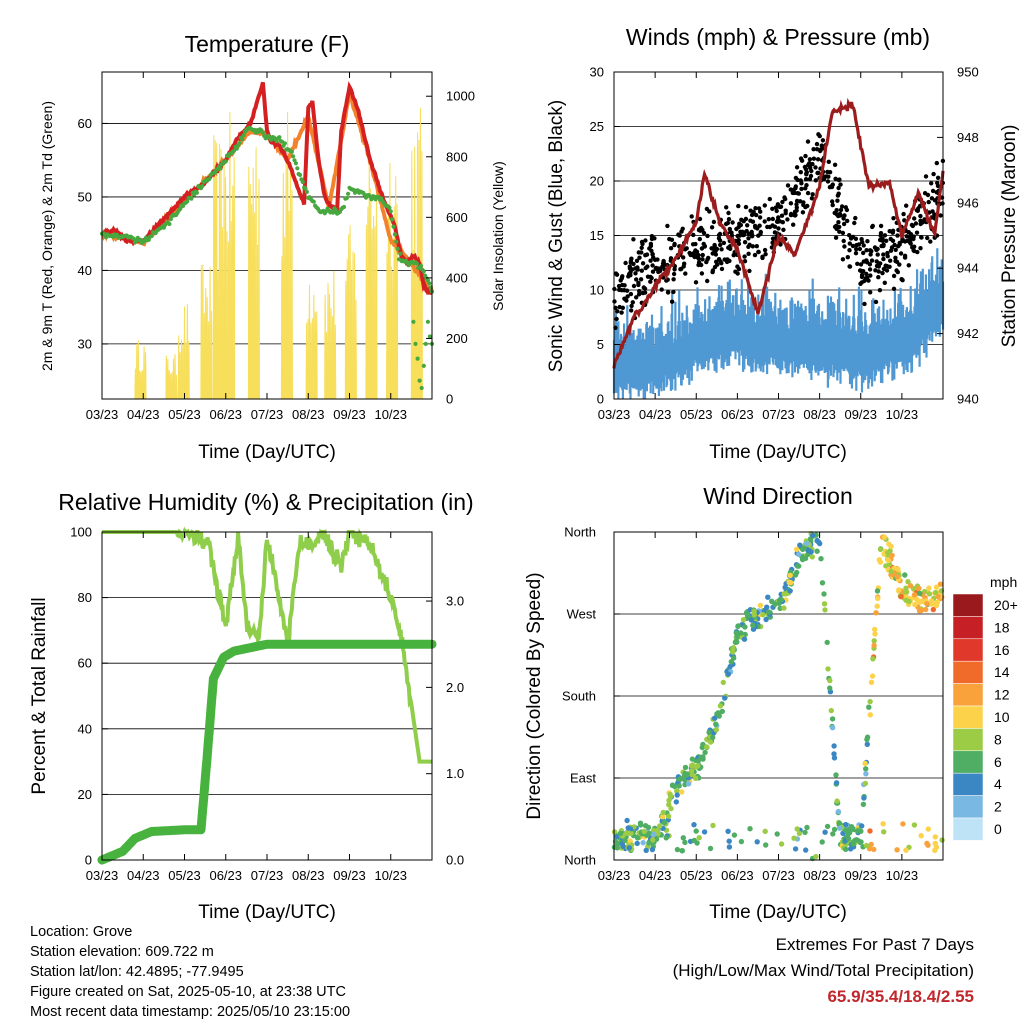 This screenshot has height=1029, width=1024. I want to click on winds-ylabel-left: Sonic Wind & Gust (Blue, Black), so click(556, 236).